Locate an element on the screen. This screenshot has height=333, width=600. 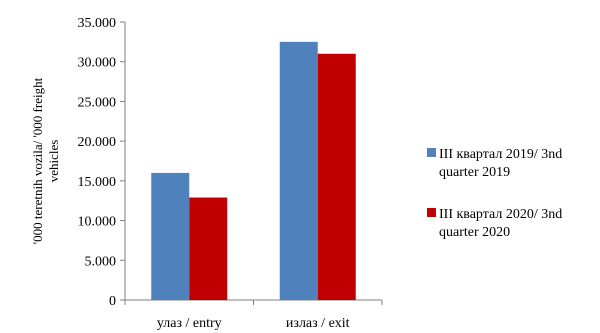
x-tick-label: улаз / entry is located at coordinates (189, 323).